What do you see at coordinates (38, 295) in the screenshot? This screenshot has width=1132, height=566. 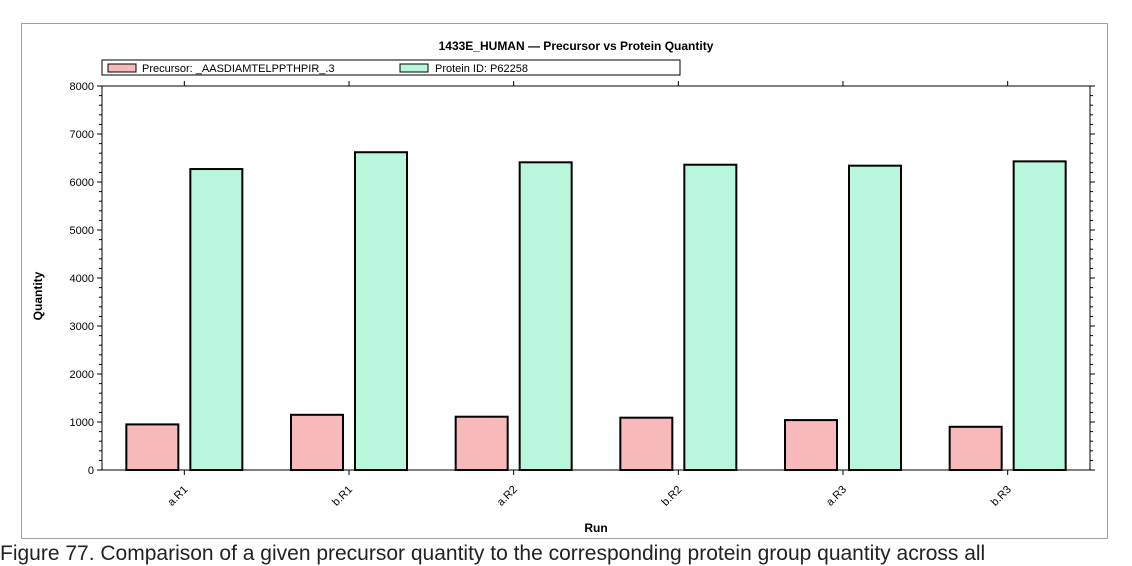 I see `y-axis-label: Quantity` at bounding box center [38, 295].